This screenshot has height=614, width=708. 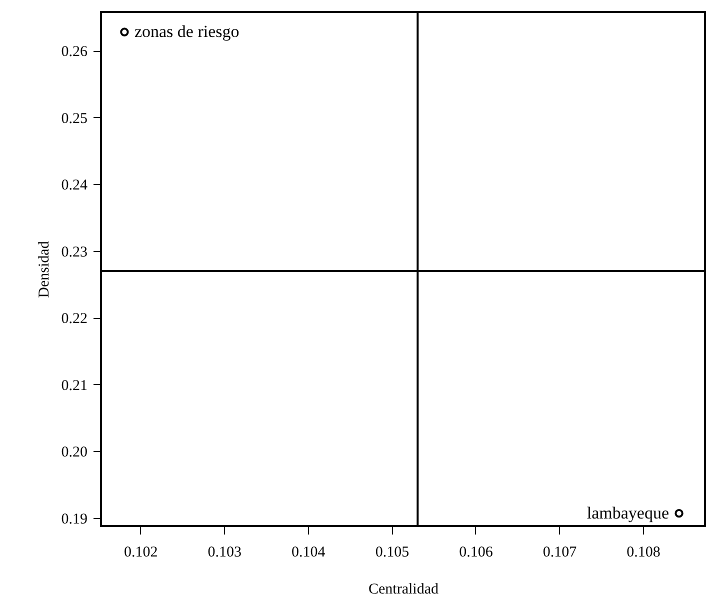 I want to click on y-tick-label: 0.21, so click(x=74, y=386).